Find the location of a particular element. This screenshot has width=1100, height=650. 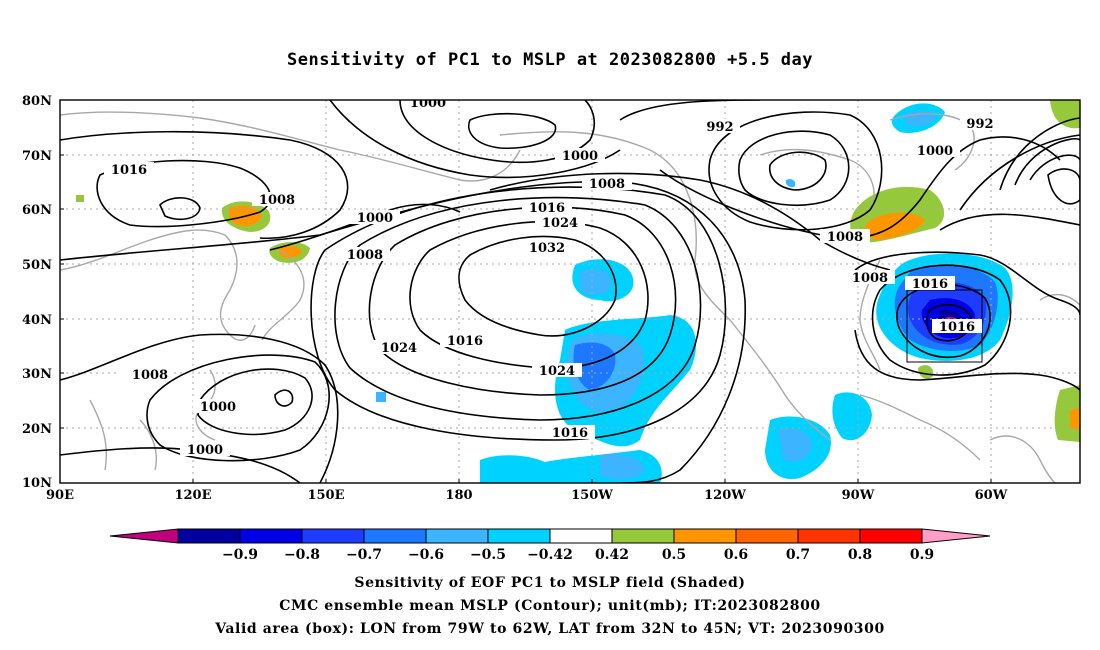

lat-labels: 80N 70N 60N 50N 40N 30N 20N 10N is located at coordinates (37, 292).